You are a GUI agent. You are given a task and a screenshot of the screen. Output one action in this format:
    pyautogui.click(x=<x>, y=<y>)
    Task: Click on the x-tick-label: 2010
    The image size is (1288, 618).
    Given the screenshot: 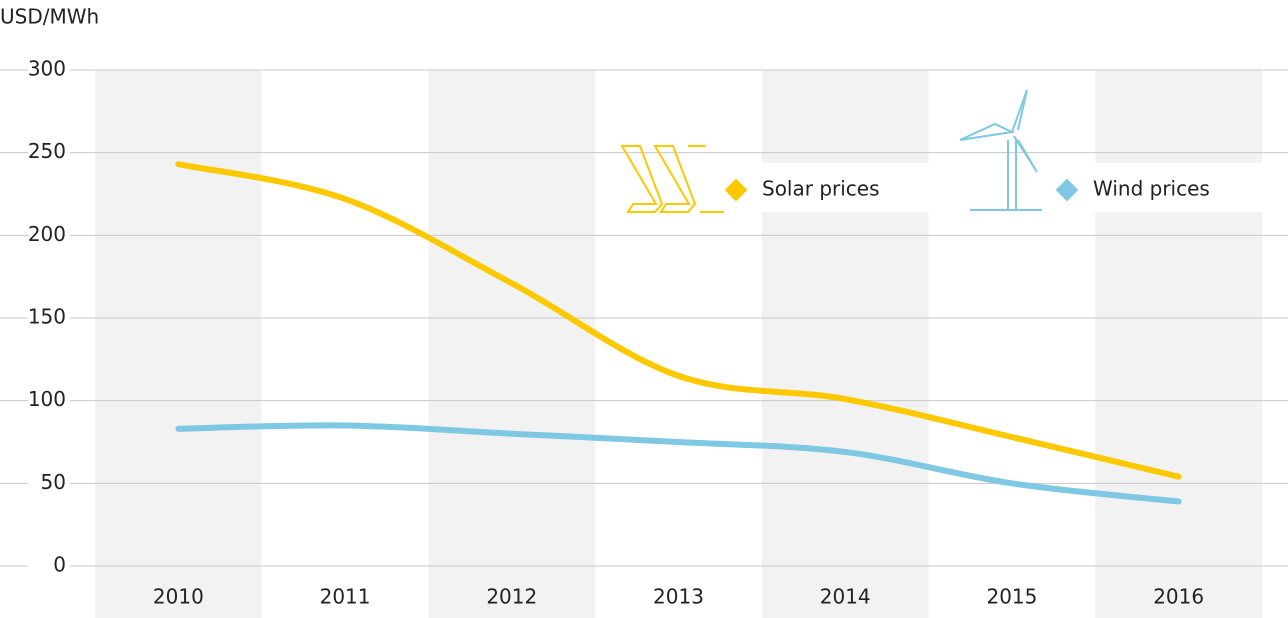 What is the action you would take?
    pyautogui.click(x=178, y=597)
    